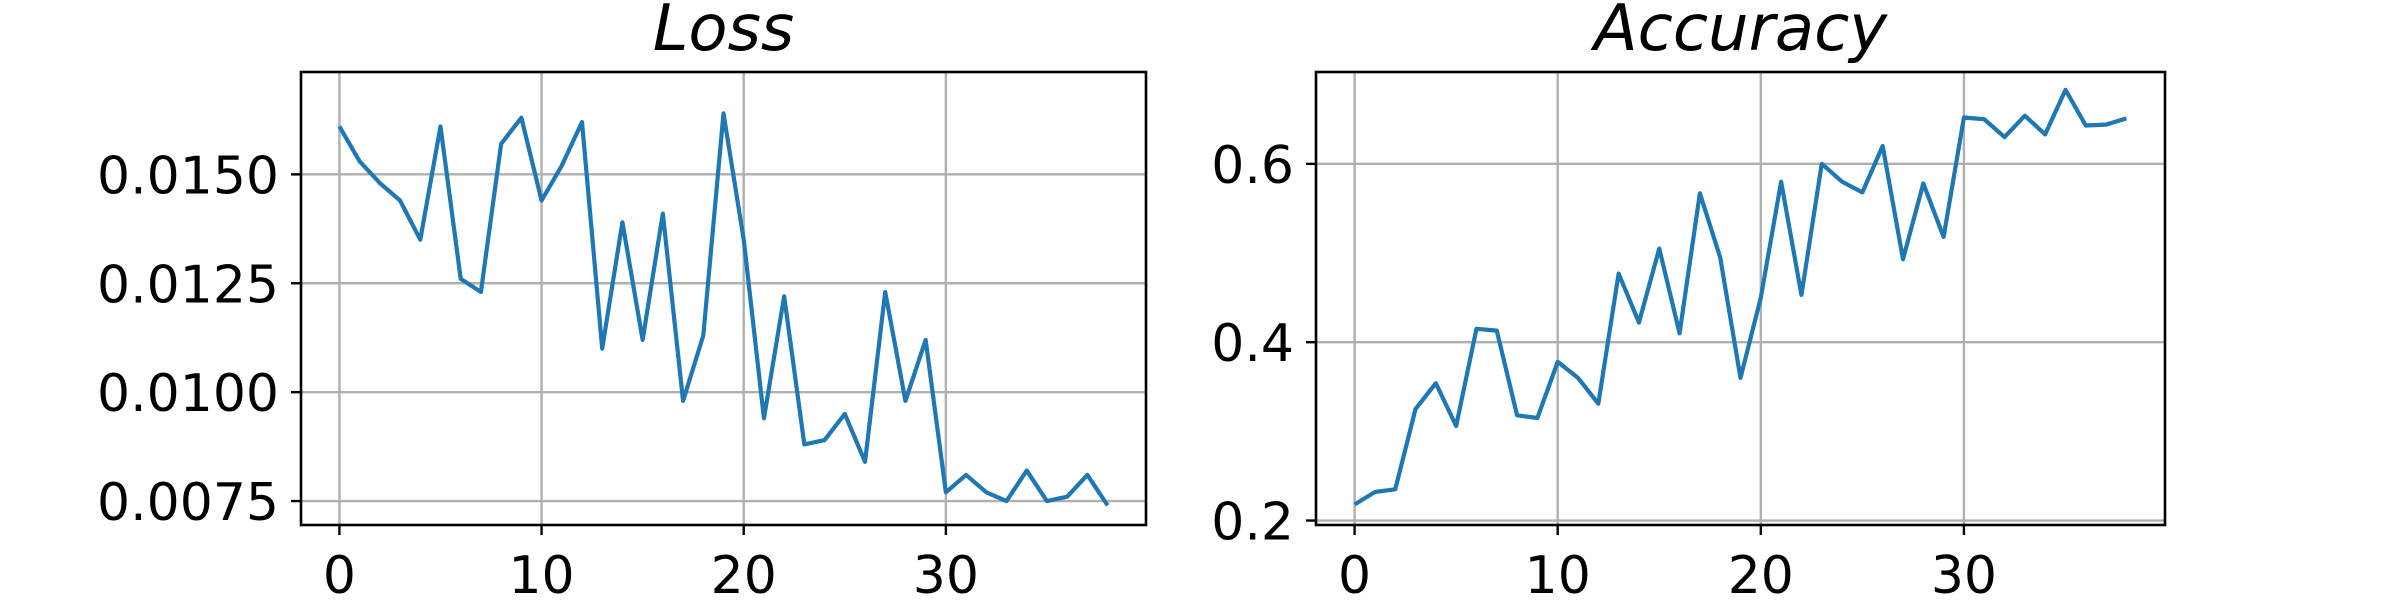 The height and width of the screenshot is (604, 2400). I want to click on loss-y-tick-label: 0.0100, so click(188, 394).